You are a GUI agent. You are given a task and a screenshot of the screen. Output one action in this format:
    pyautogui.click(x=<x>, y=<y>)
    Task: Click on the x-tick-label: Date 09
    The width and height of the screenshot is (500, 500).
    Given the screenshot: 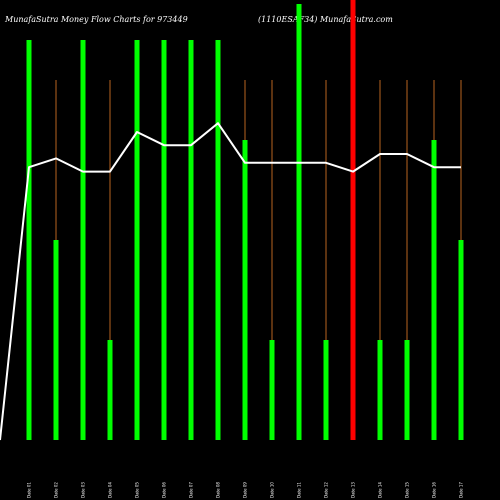 What is the action you would take?
    pyautogui.click(x=245, y=490)
    